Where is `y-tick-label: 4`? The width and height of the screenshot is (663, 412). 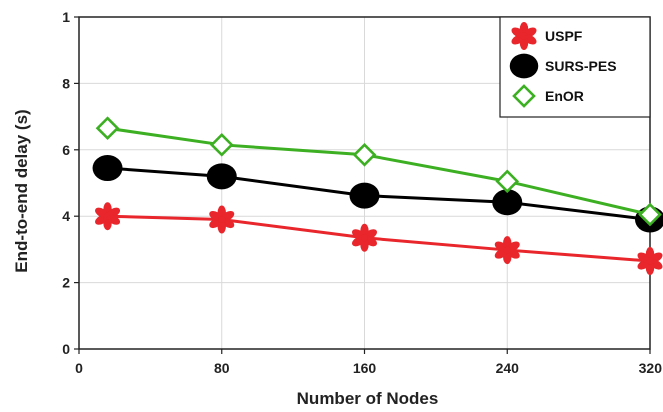 y-tick-label: 4 is located at coordinates (66, 216).